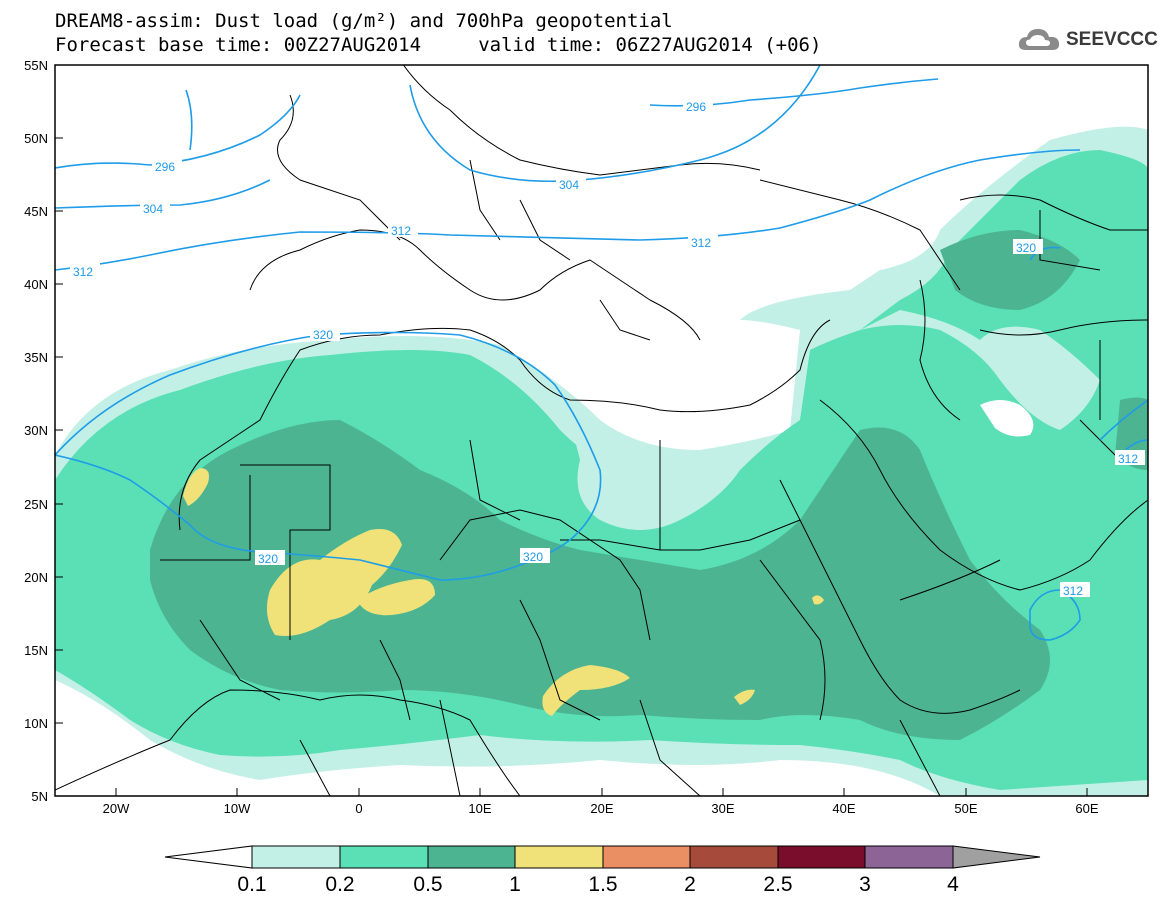 The image size is (1165, 907). I want to click on lat-label: 40N, so click(36, 284).